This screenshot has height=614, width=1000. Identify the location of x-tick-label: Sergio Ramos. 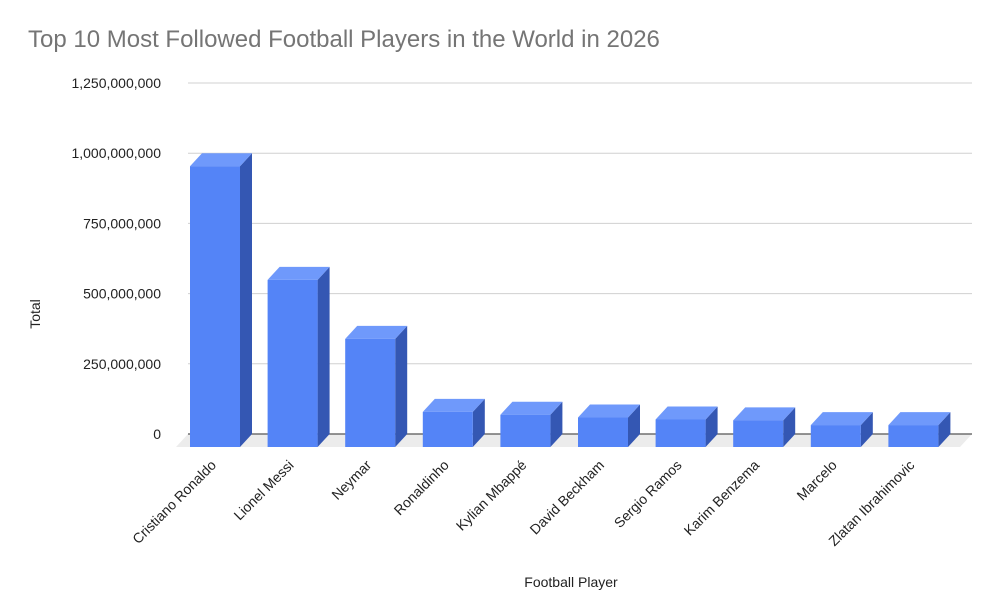
(648, 494).